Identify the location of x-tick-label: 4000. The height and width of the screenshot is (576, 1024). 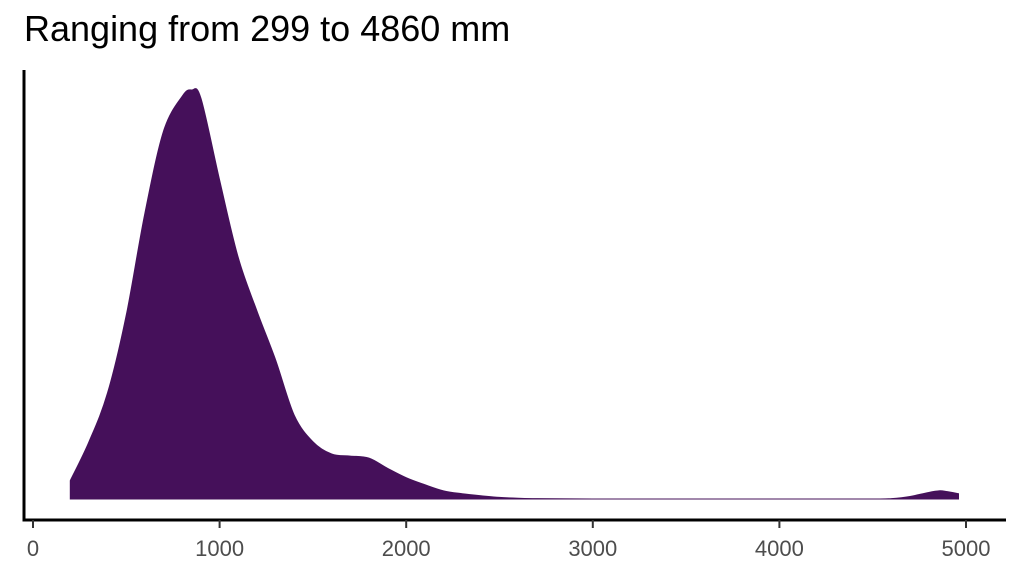
(779, 548).